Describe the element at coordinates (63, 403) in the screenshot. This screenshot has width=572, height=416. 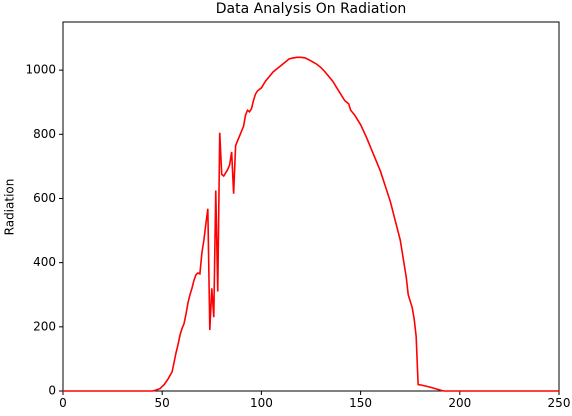
I see `x-tick-label: 0` at that location.